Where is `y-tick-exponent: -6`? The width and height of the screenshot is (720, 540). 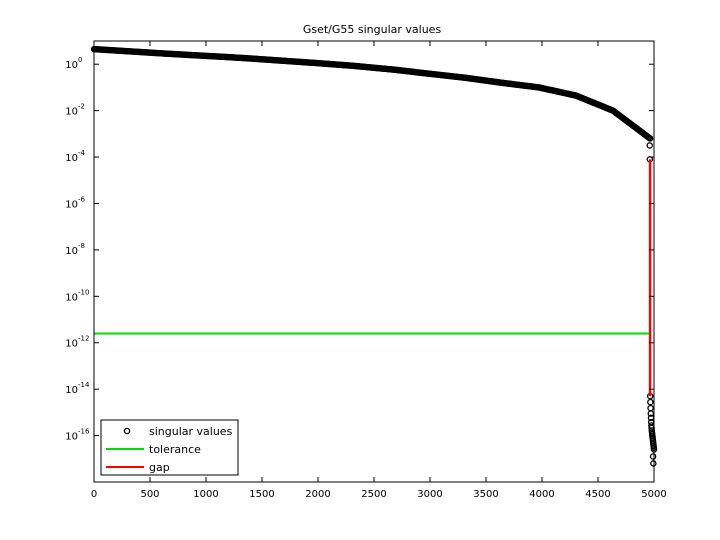
y-tick-exponent: -6 is located at coordinates (82, 199).